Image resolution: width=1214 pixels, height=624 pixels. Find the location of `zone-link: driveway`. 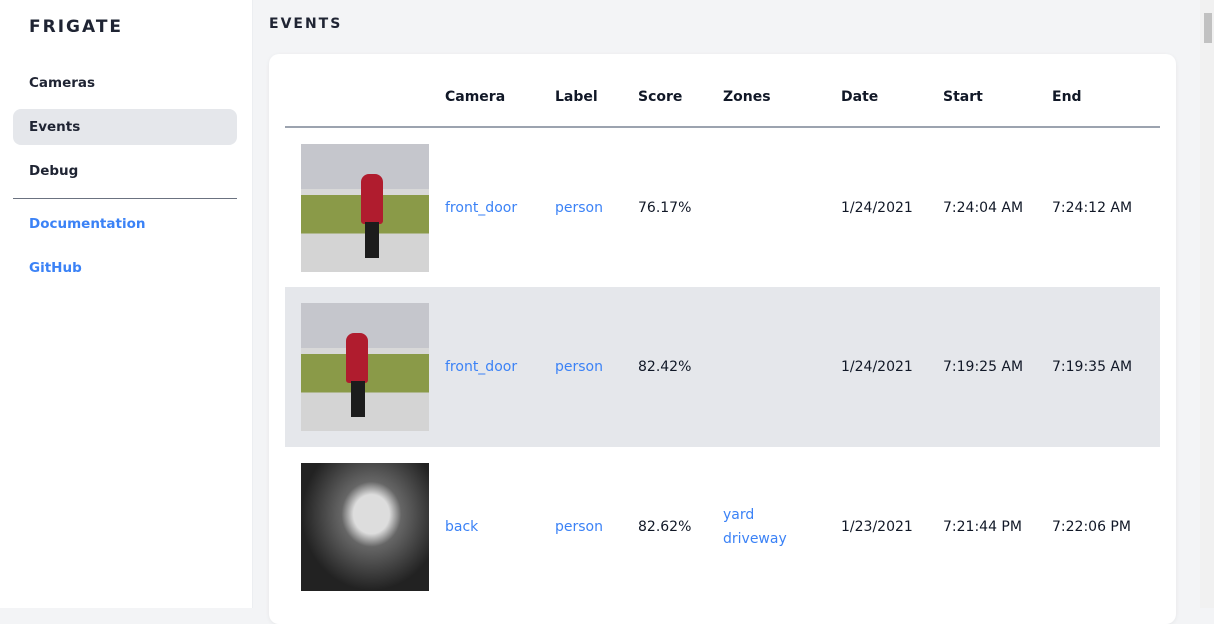

zone-link: driveway is located at coordinates (755, 539).